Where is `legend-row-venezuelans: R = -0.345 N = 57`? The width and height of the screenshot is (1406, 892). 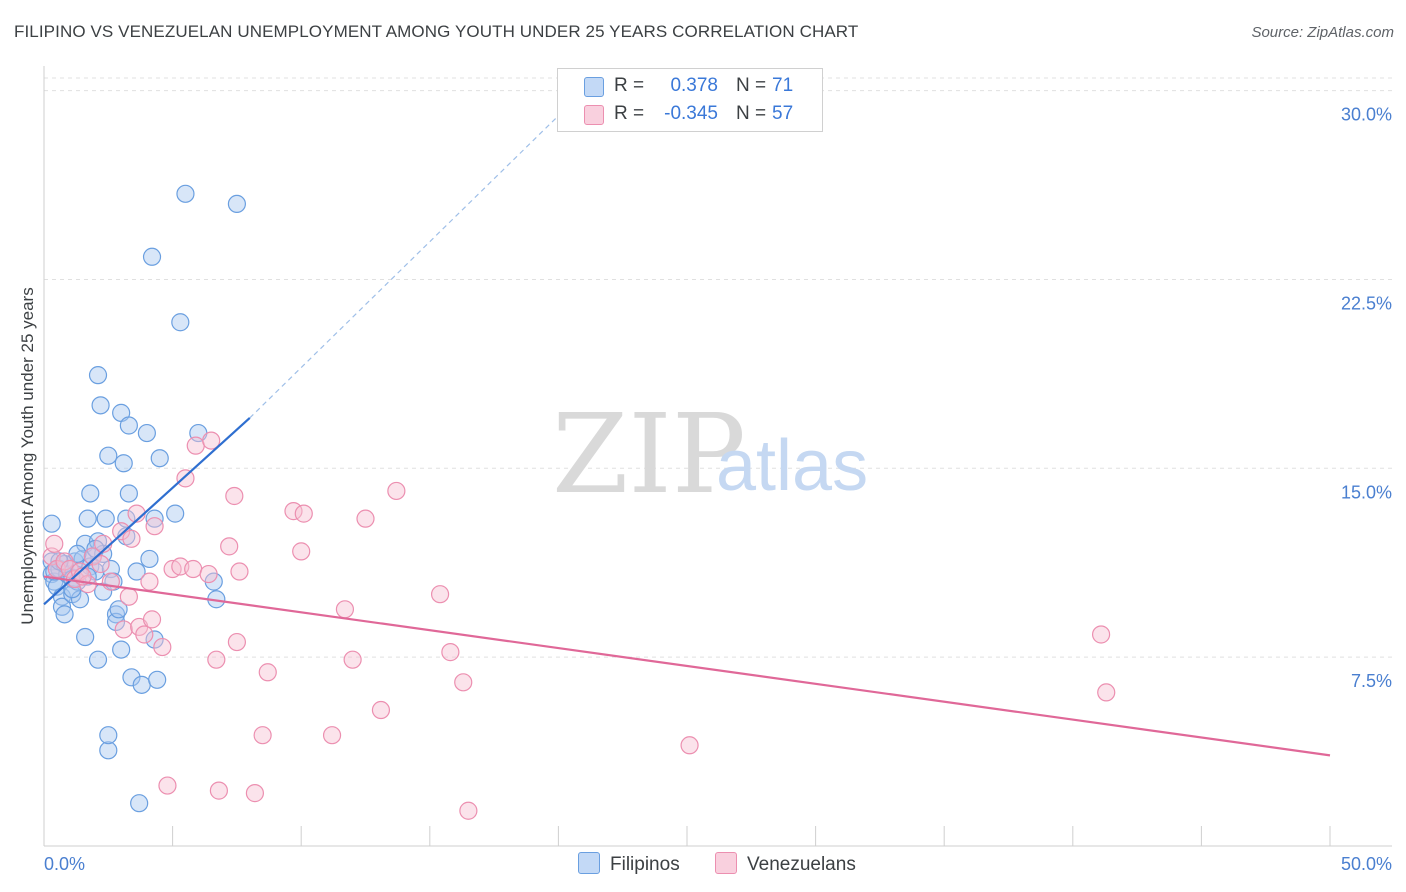
legend-row-venezuelans: R = -0.345 N = 57 is located at coordinates (690, 115).